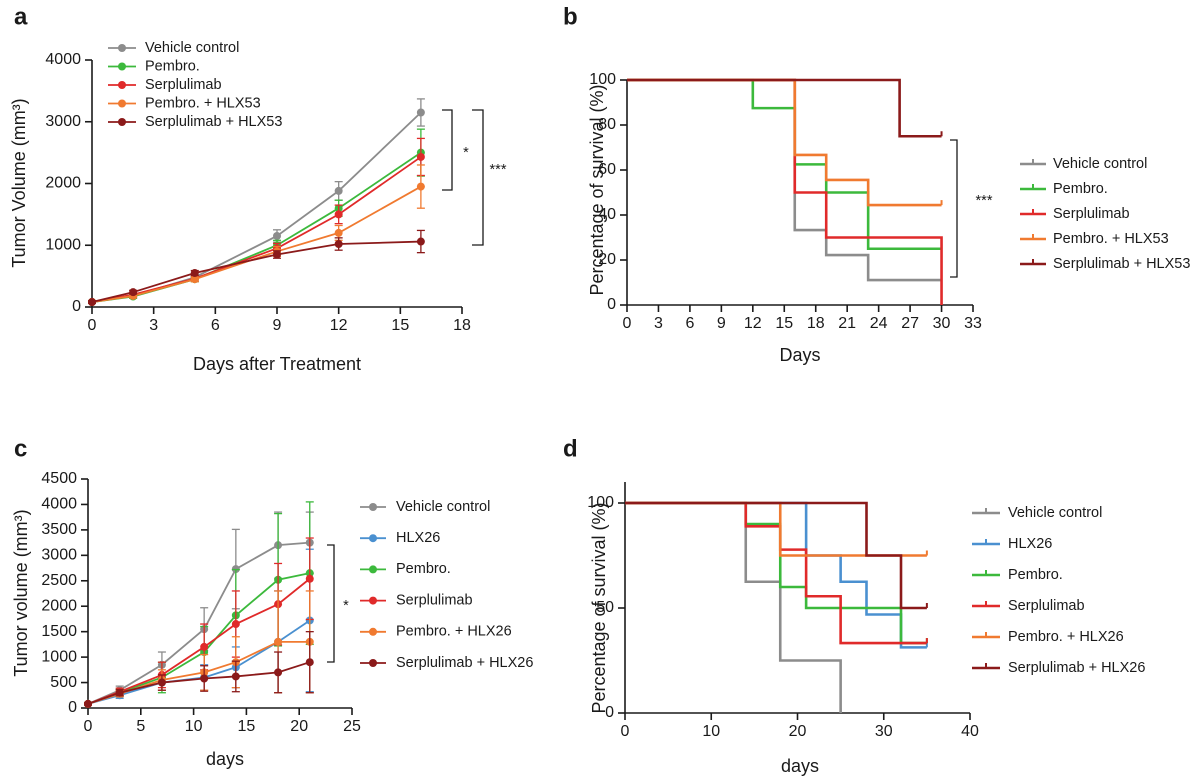  What do you see at coordinates (59, 478) in the screenshot?
I see `y-tick-label: 4500` at bounding box center [59, 478].